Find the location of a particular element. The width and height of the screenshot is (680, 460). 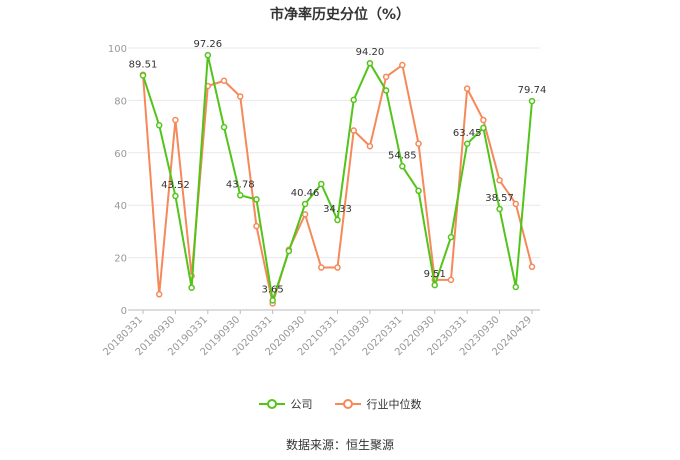

data-label: 3.65 is located at coordinates (273, 289).